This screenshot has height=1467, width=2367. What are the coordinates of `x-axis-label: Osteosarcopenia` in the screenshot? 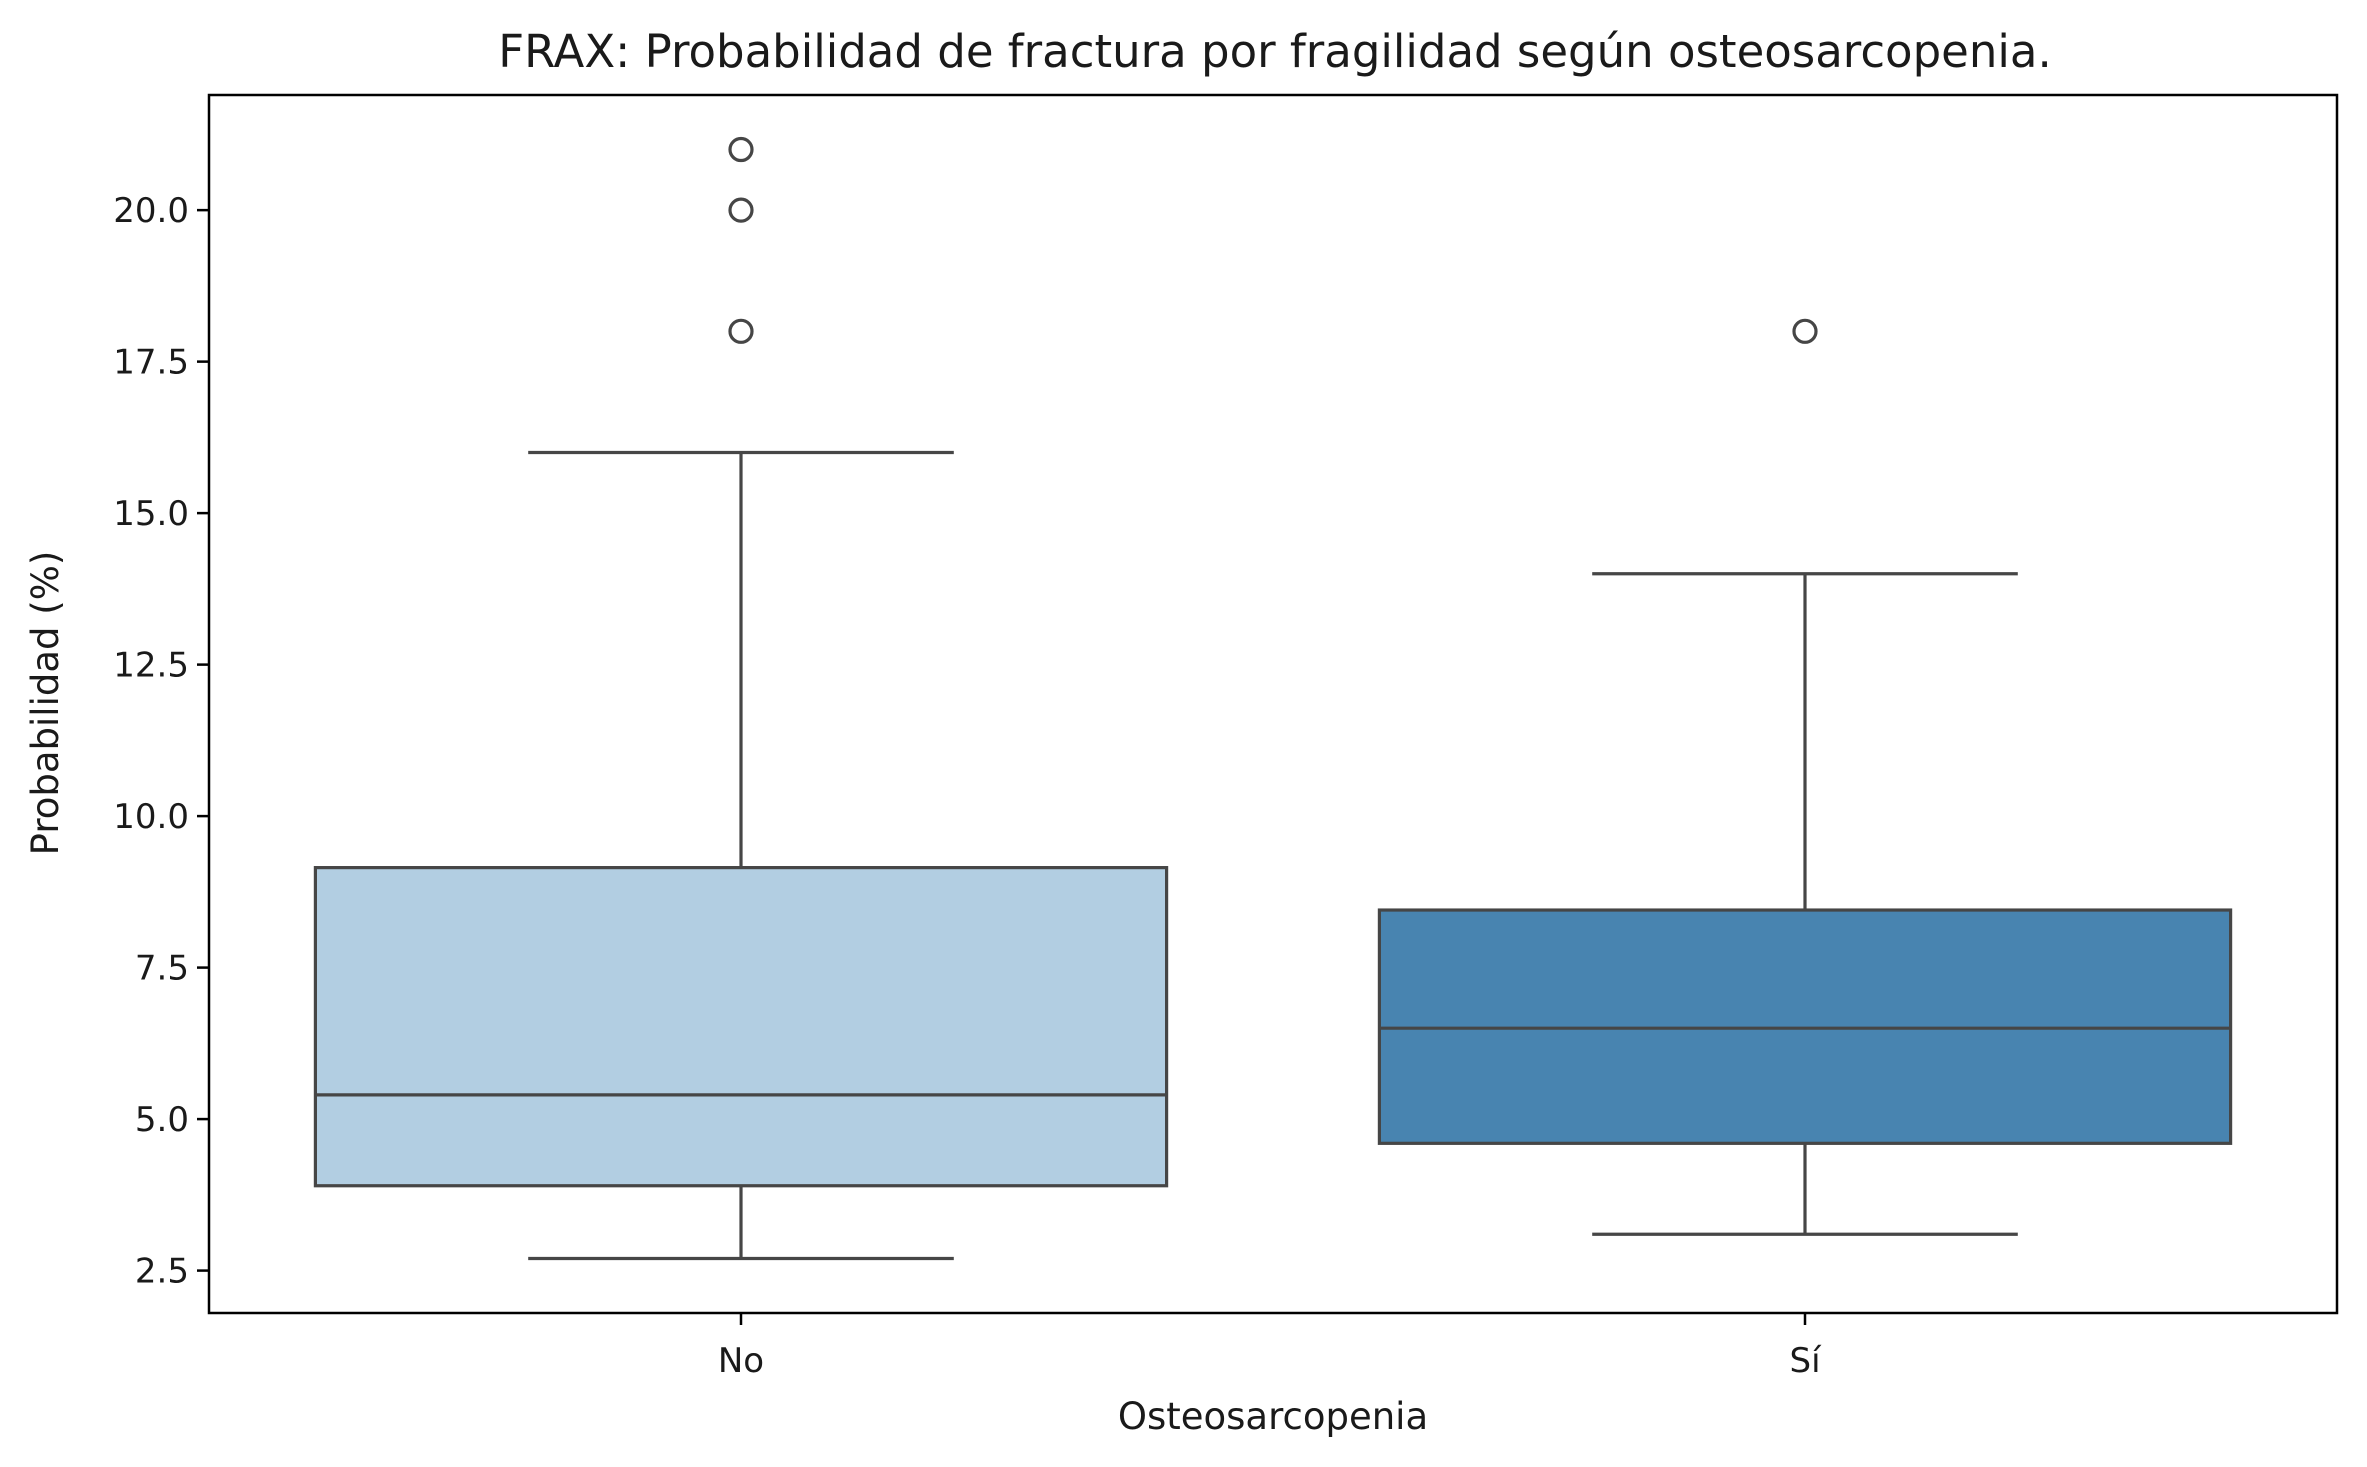 It's located at (1273, 1416).